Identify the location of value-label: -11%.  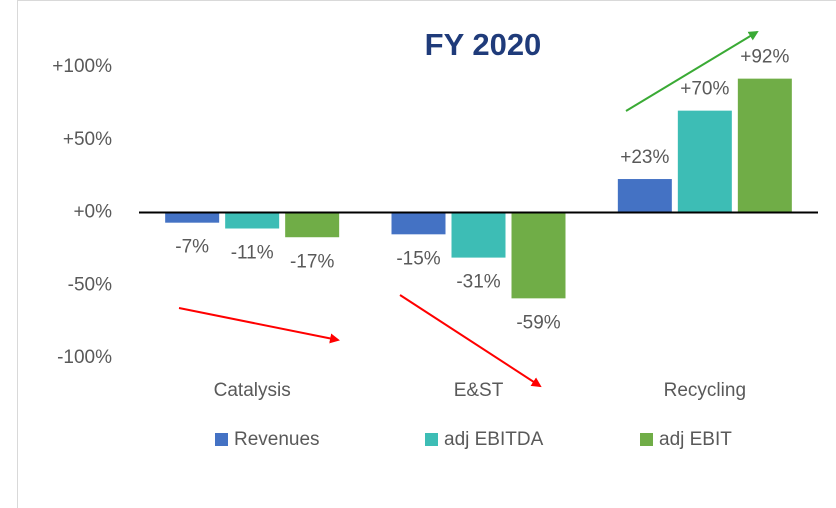
(252, 253).